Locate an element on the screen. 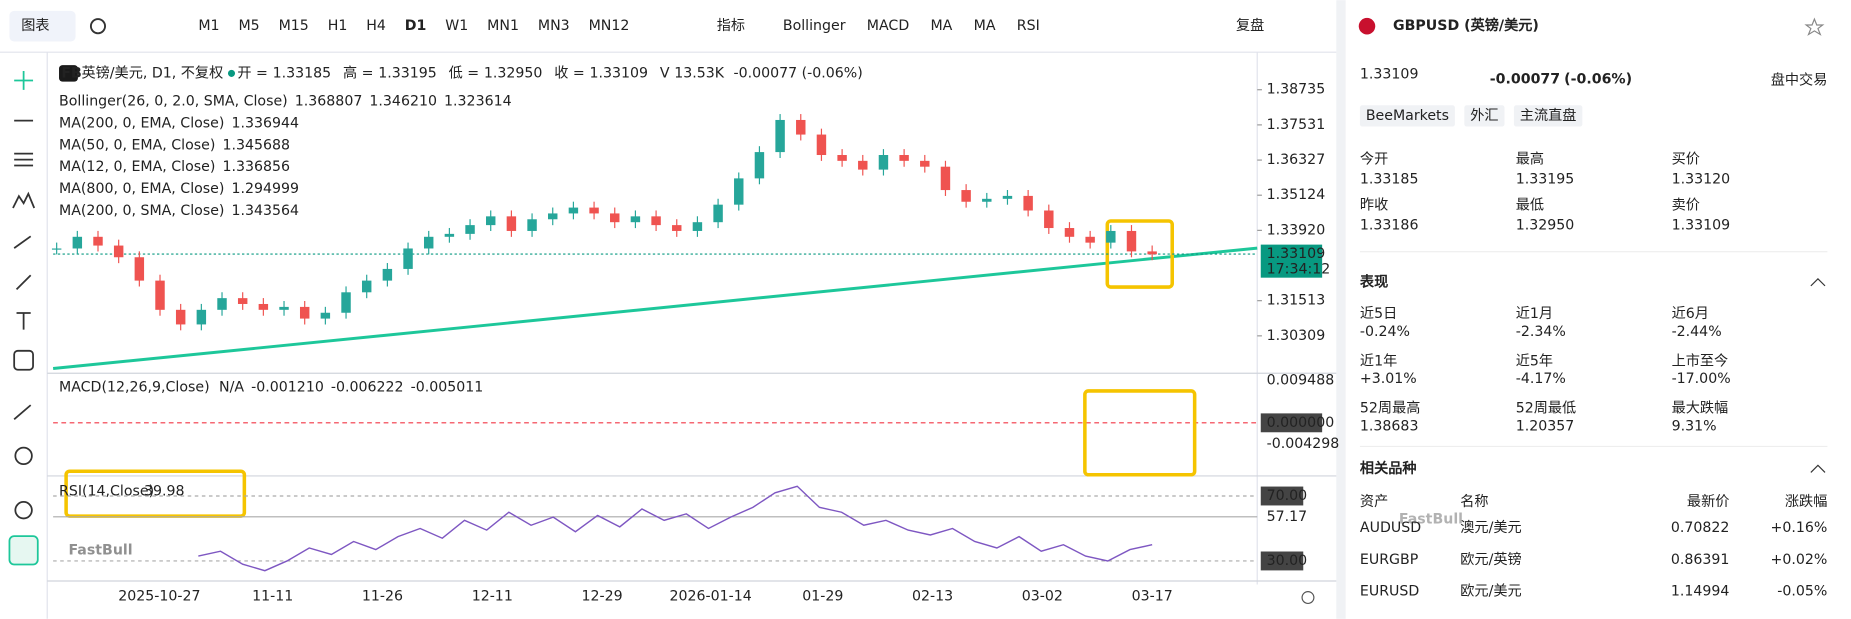 The width and height of the screenshot is (1851, 619). timeframe: MN1 is located at coordinates (503, 26).